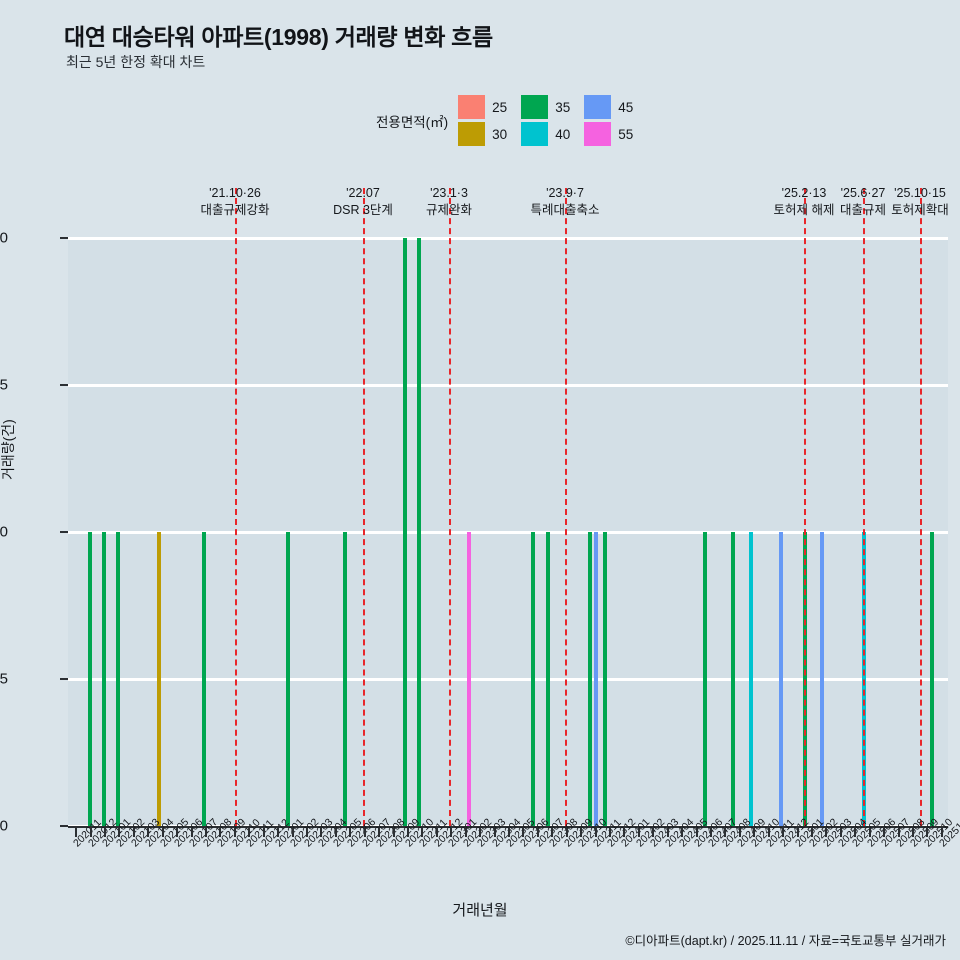 Image resolution: width=960 pixels, height=960 pixels. What do you see at coordinates (804, 193) in the screenshot?
I see `annotation-date: '25.2·13` at bounding box center [804, 193].